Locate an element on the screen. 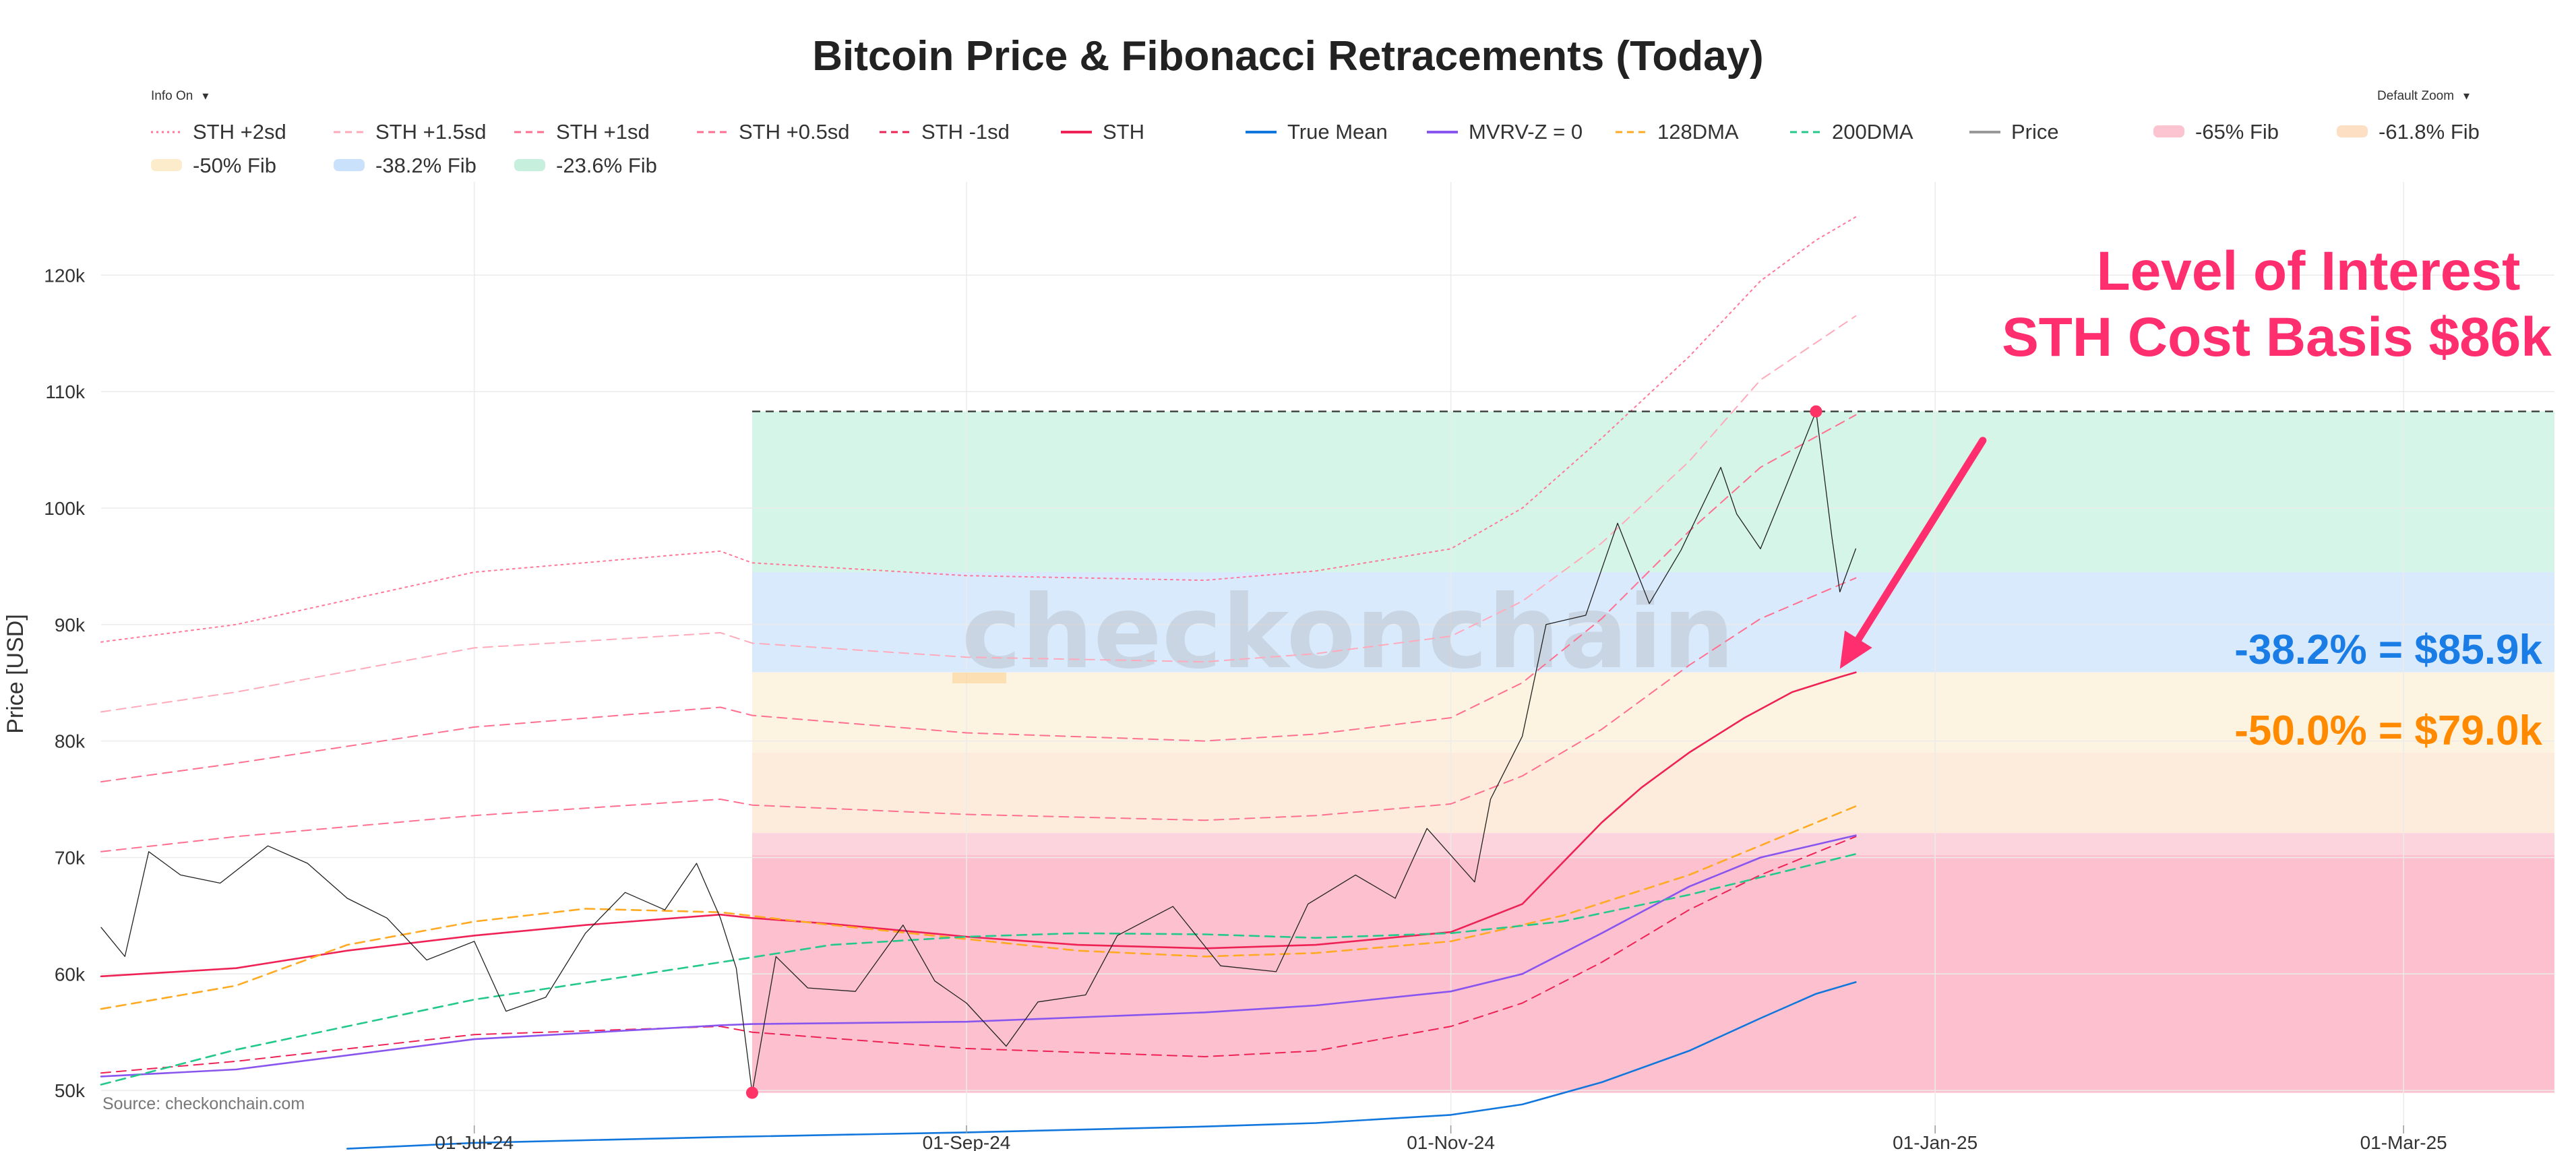 This screenshot has width=2576, height=1151. legend-item--65-fib: -65% Fib is located at coordinates (2216, 132).